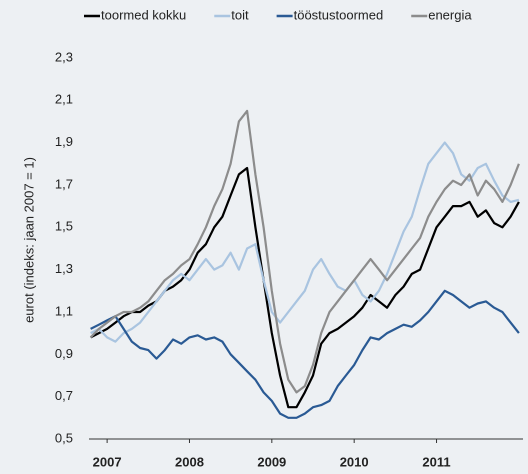  I want to click on x-tick-label: 2011, so click(436, 461).